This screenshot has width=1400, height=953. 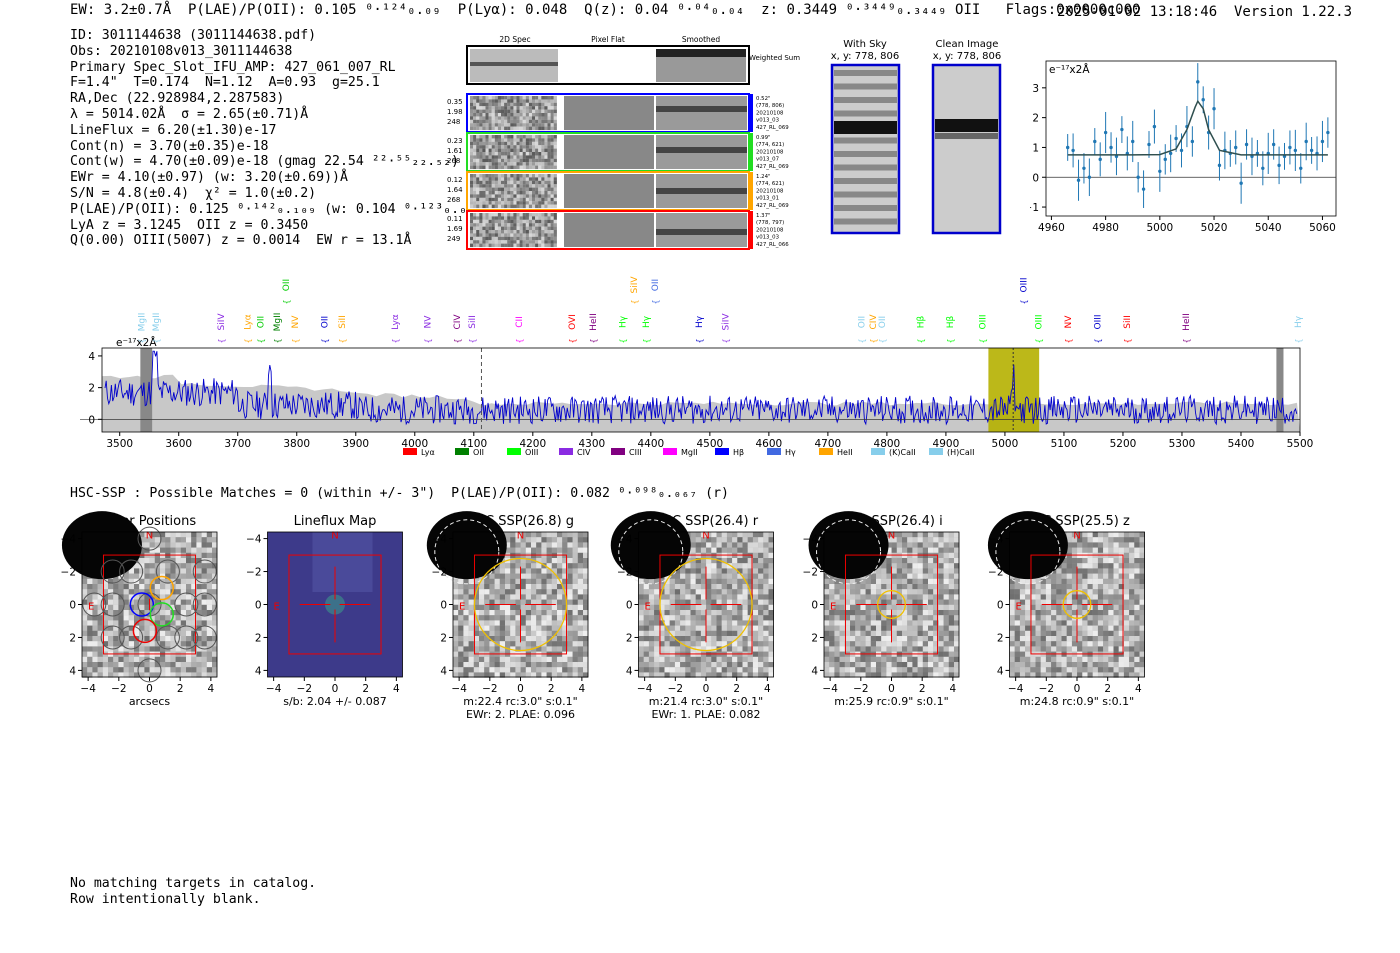 I want to click on legend-label: (H)CaII, so click(x=960, y=452).